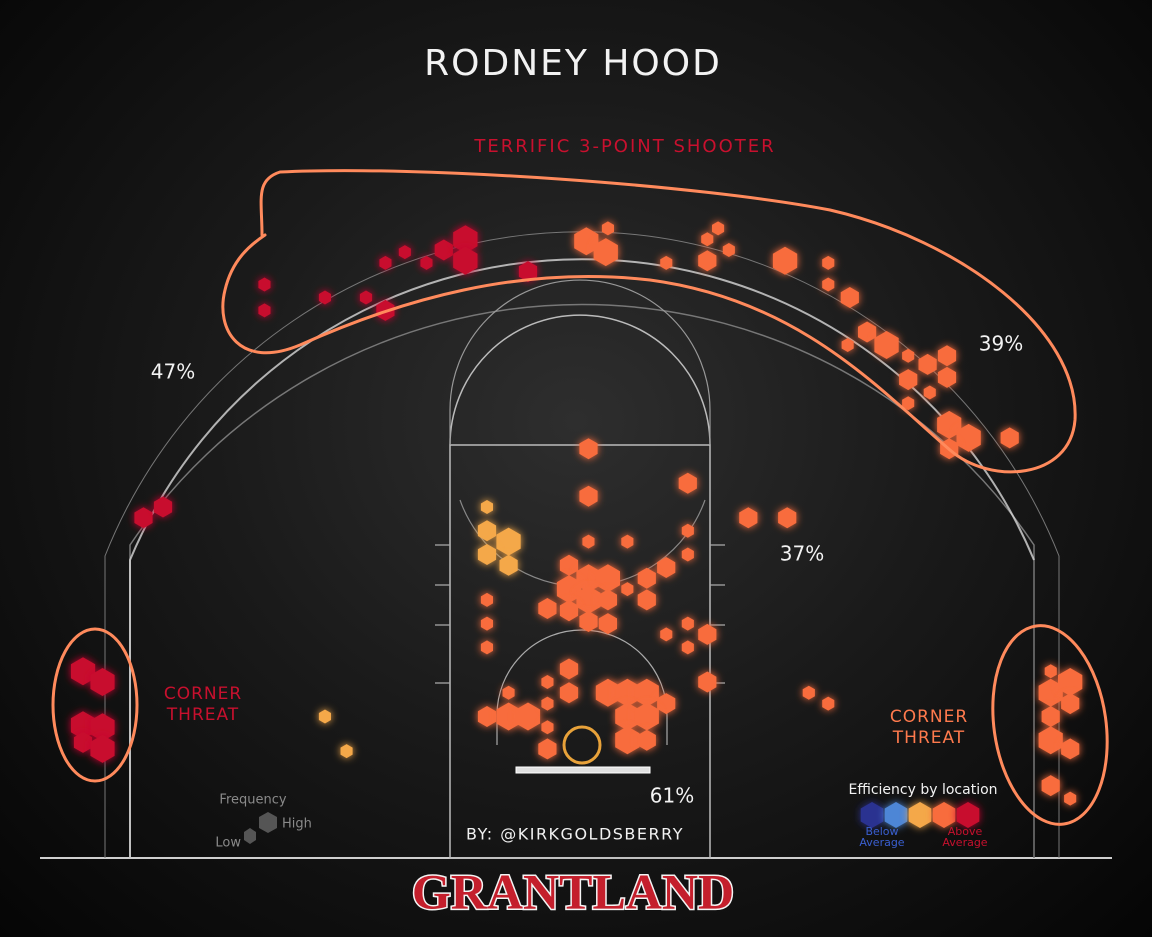 This screenshot has height=937, width=1152. I want to click on frequency-legend-high: High, so click(297, 824).